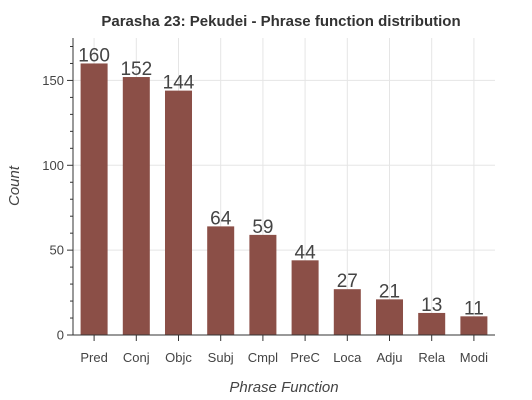  What do you see at coordinates (284, 357) in the screenshot?
I see `x-tick-labels: Pred Conj Objc Subj Cmpl PreC Loca Adju Rela Modi` at bounding box center [284, 357].